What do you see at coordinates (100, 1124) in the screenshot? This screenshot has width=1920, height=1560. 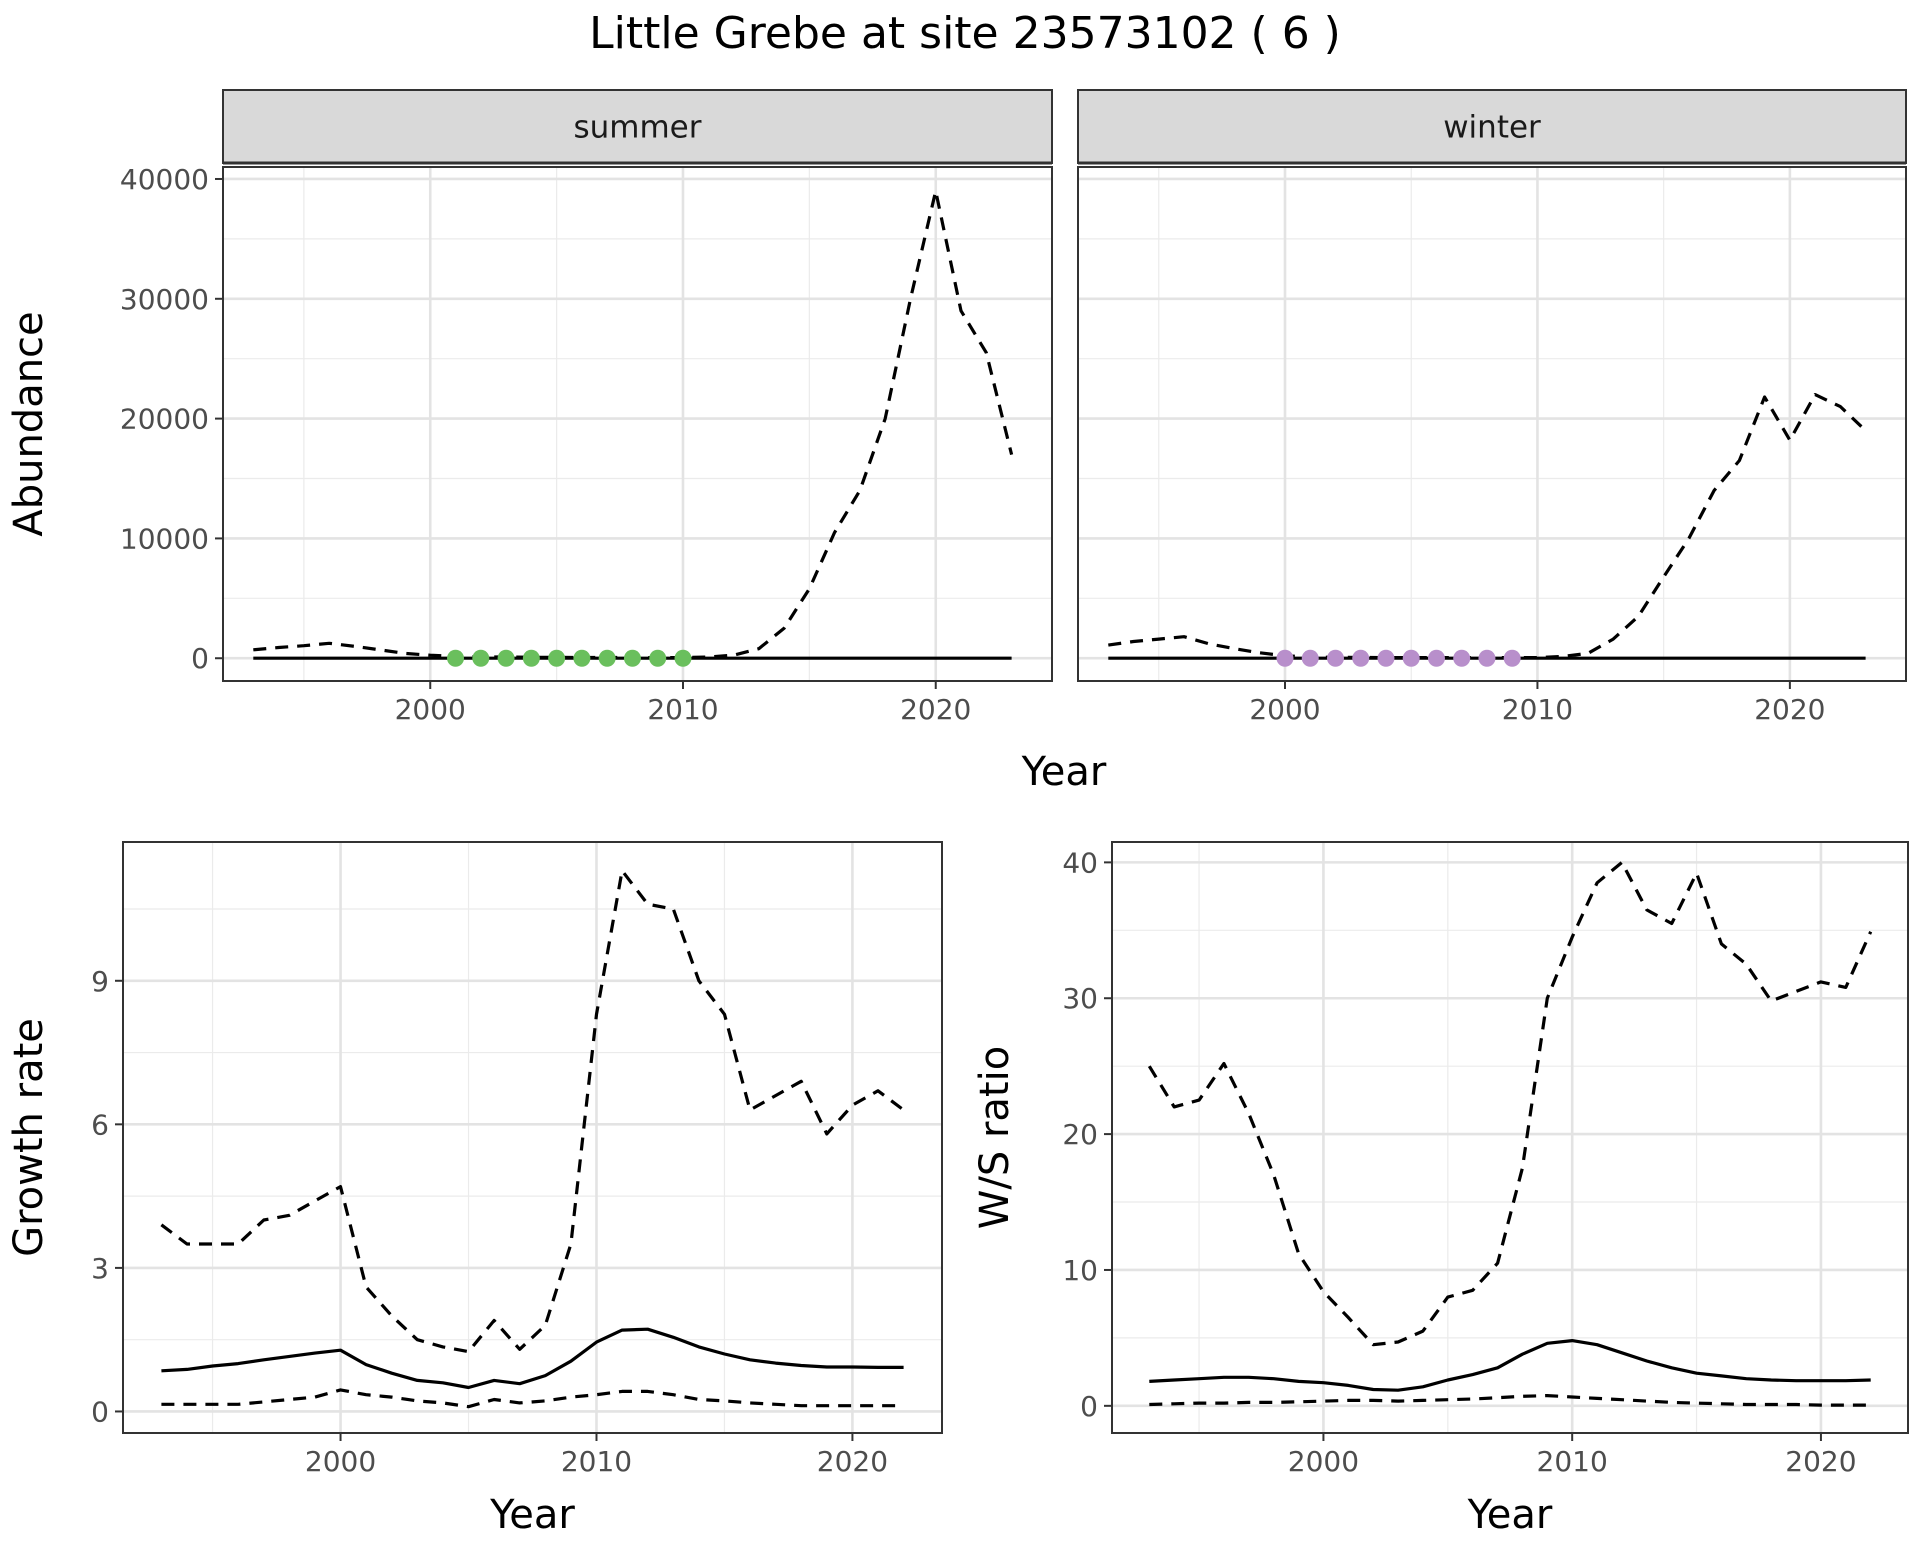 I see `y-tick-label: 6` at bounding box center [100, 1124].